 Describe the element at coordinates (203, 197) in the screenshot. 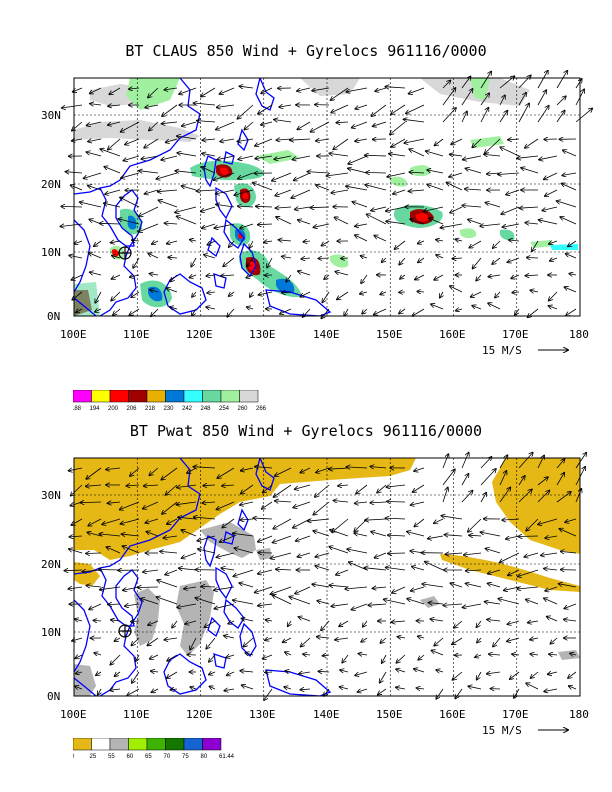

I see `coastlines` at that location.